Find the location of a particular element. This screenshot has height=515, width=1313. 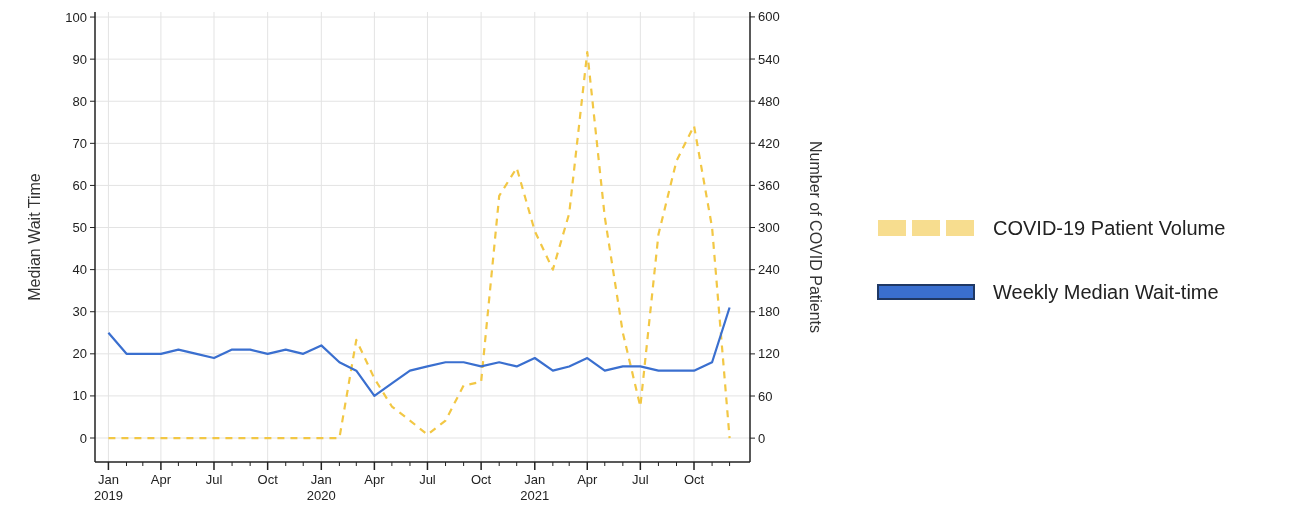

y2-tick-label: 600 is located at coordinates (769, 17).